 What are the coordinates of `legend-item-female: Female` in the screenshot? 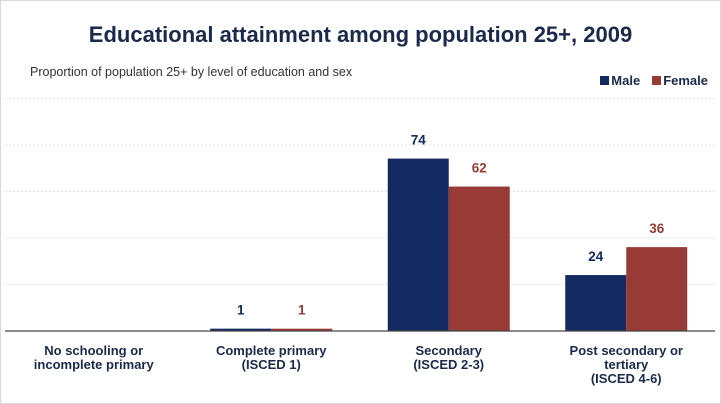 It's located at (680, 80).